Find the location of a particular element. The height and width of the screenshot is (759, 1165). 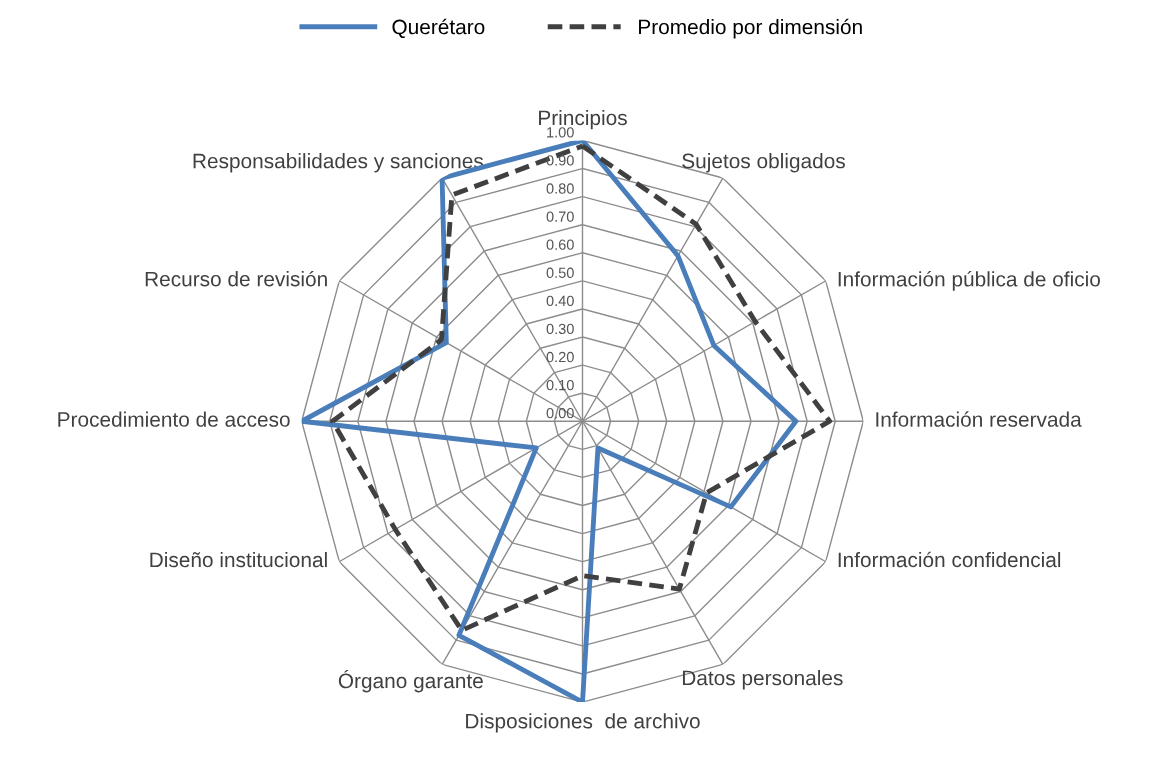

spoke-label: Datos personales is located at coordinates (762, 680).